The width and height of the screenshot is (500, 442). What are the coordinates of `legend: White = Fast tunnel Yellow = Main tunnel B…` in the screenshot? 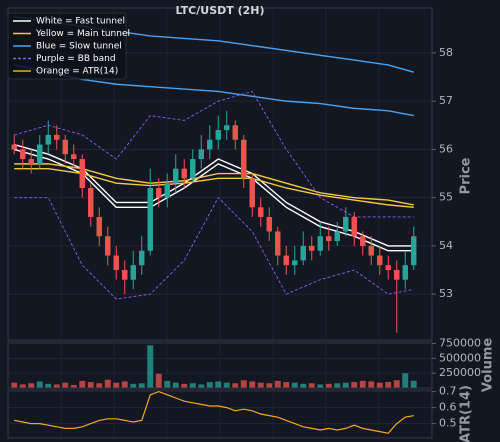 It's located at (68, 46).